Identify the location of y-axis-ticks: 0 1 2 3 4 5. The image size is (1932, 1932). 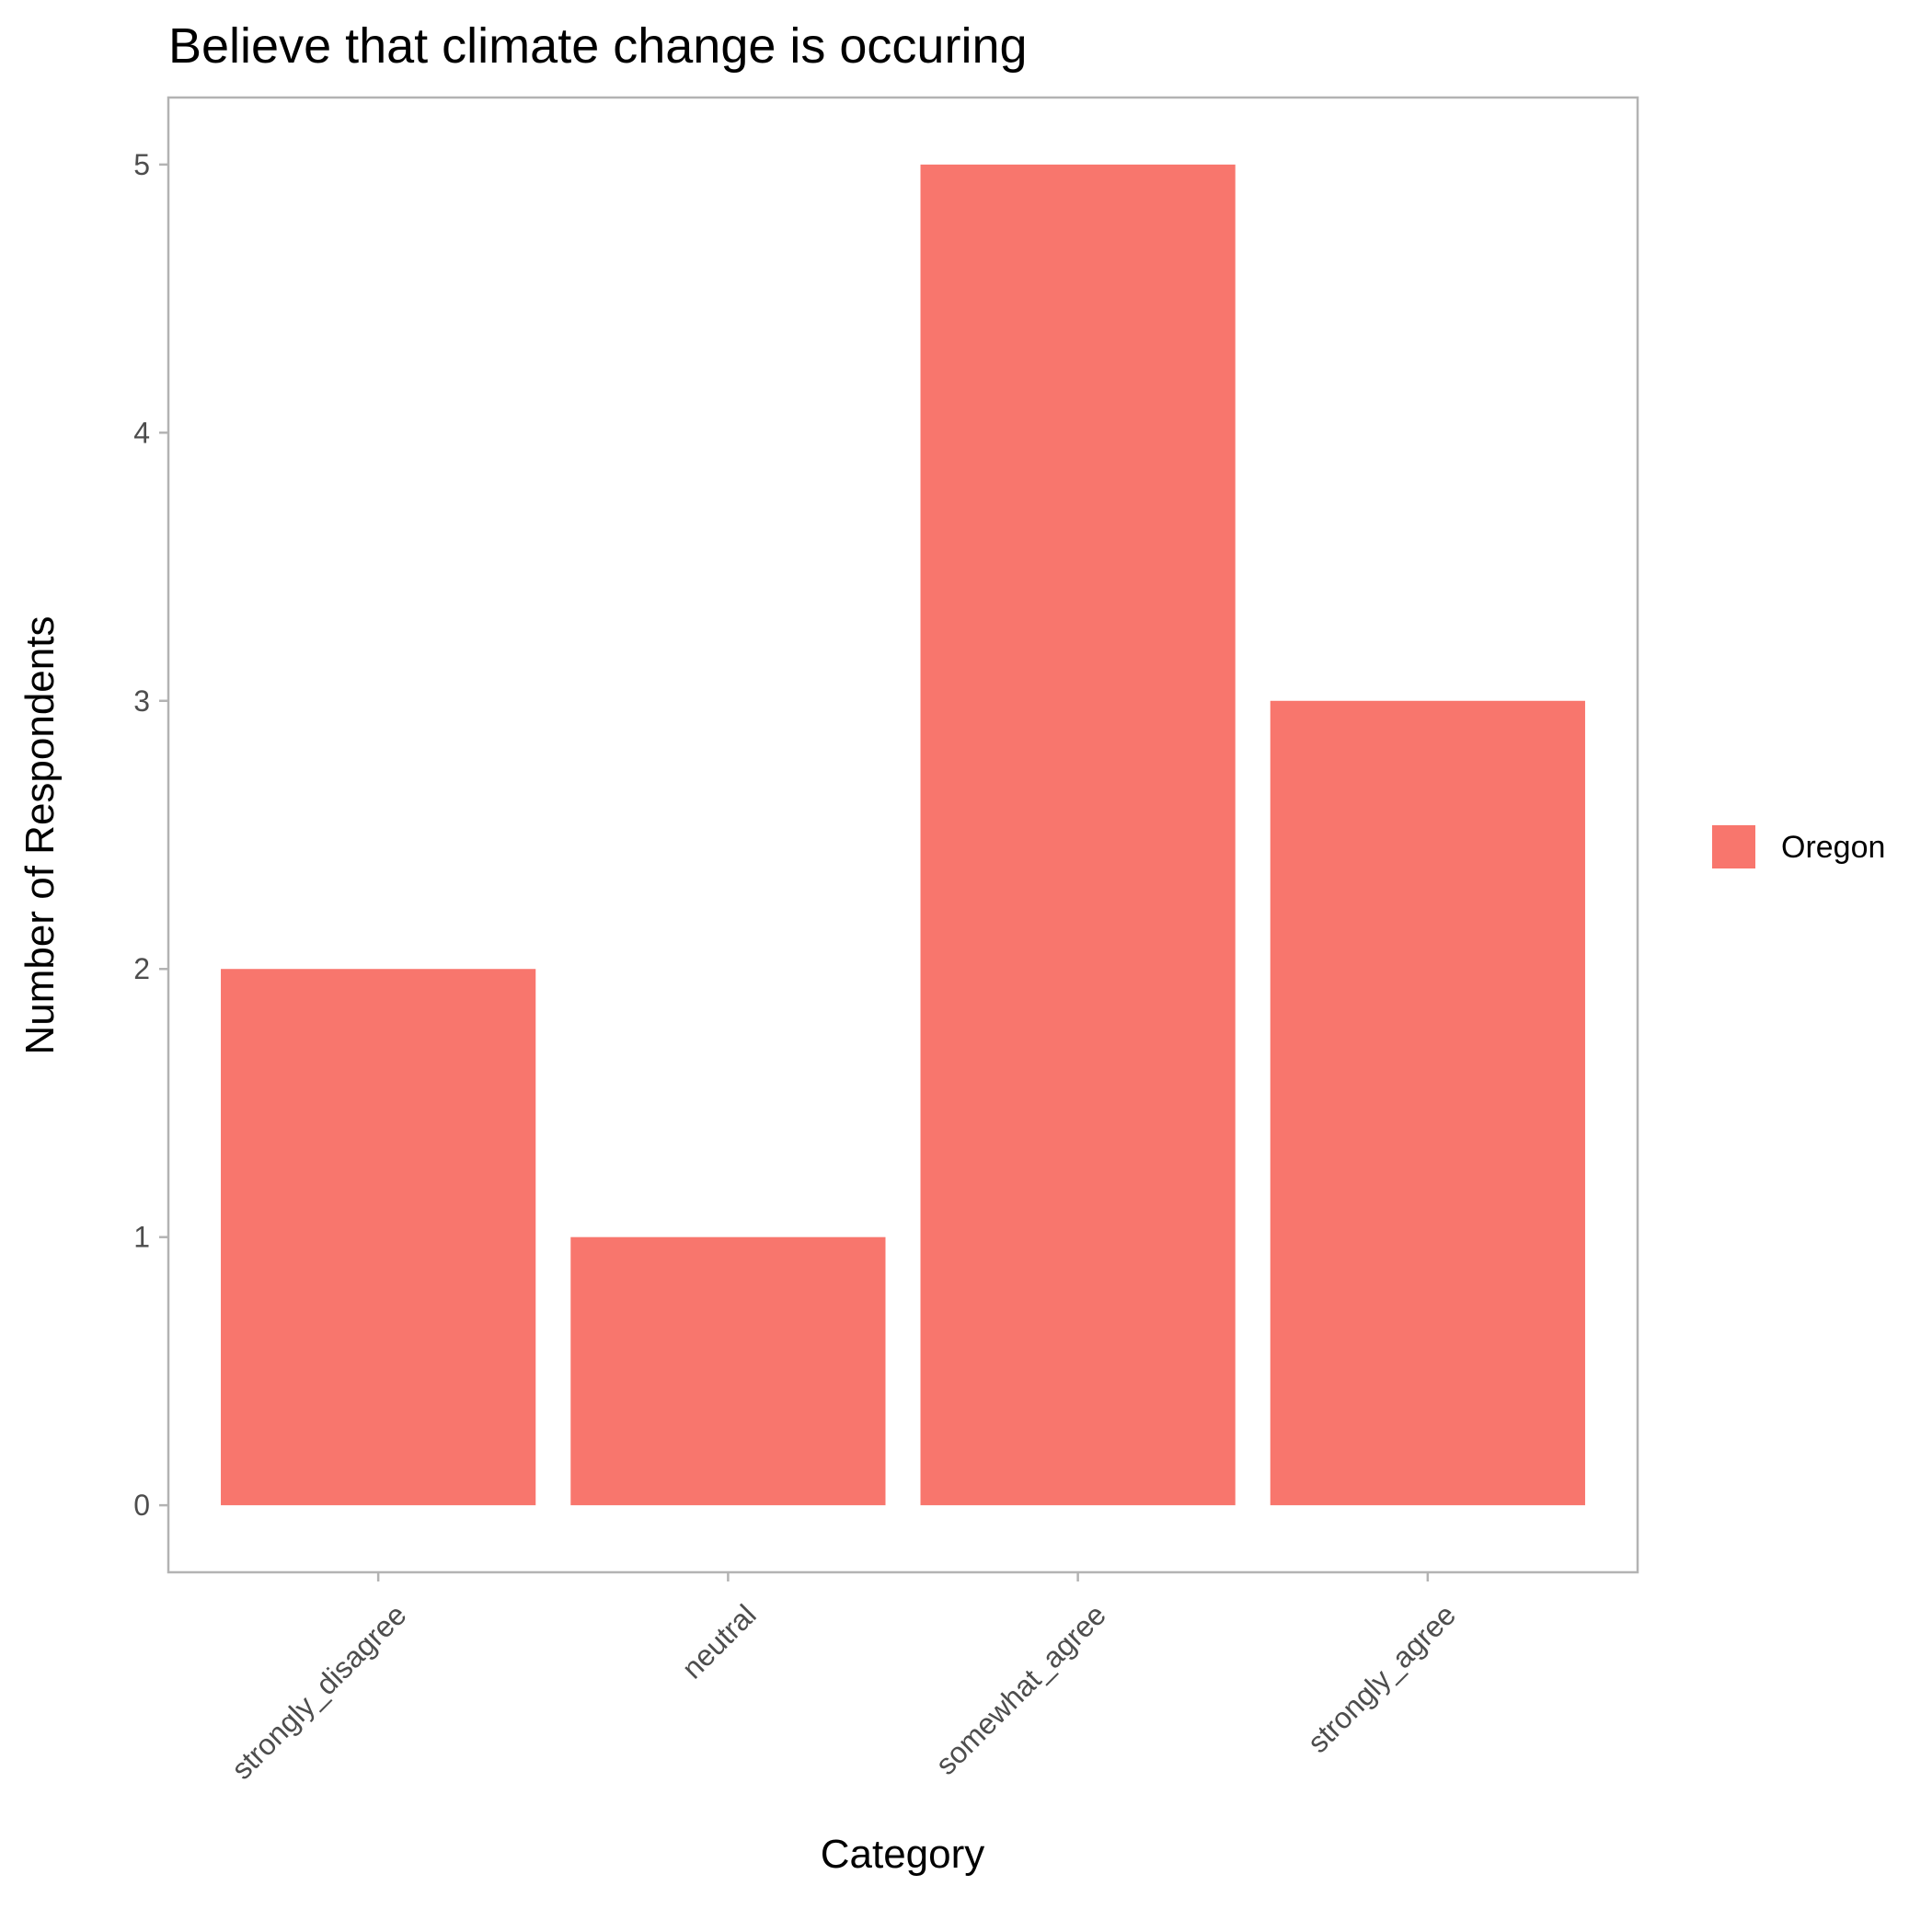
(150, 835).